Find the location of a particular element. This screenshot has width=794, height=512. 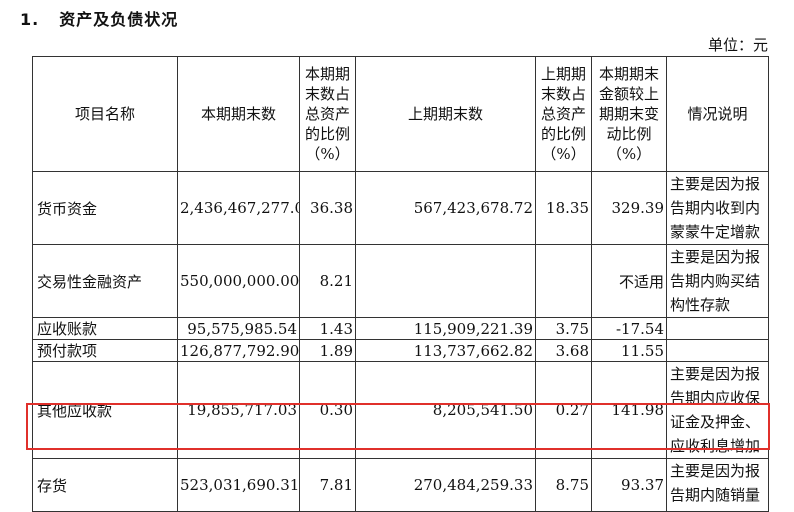

prior-ratio: 3.75 is located at coordinates (563, 328).